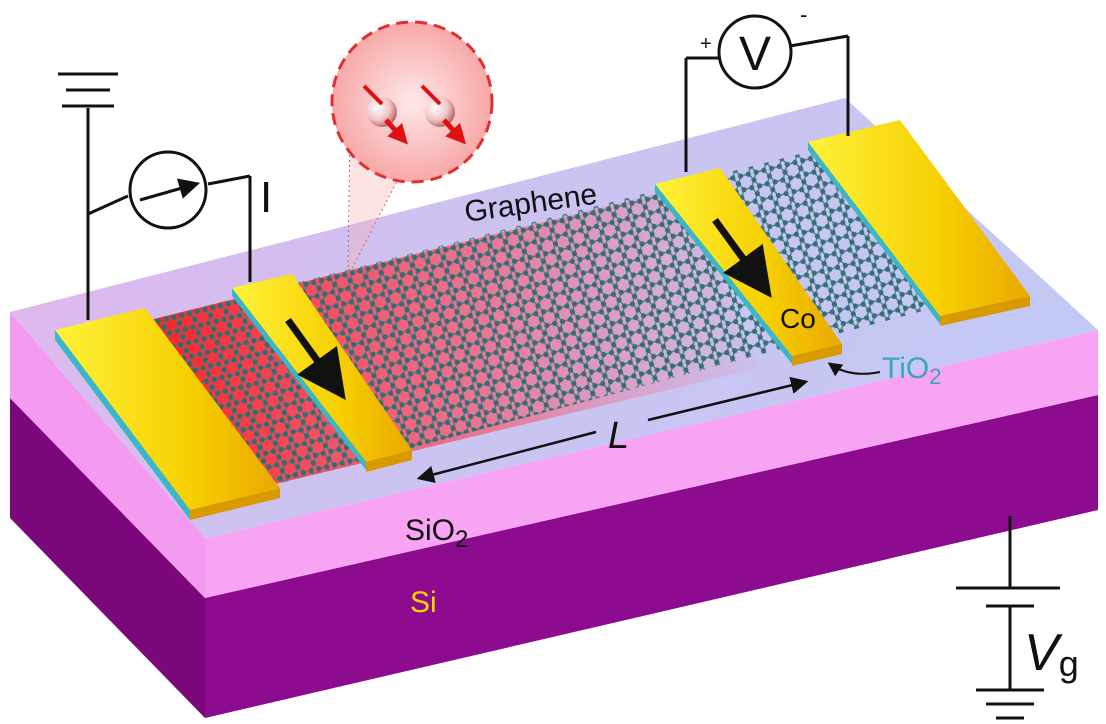 The image size is (1106, 724). What do you see at coordinates (911, 370) in the screenshot?
I see `tio2-label: TiO2` at bounding box center [911, 370].